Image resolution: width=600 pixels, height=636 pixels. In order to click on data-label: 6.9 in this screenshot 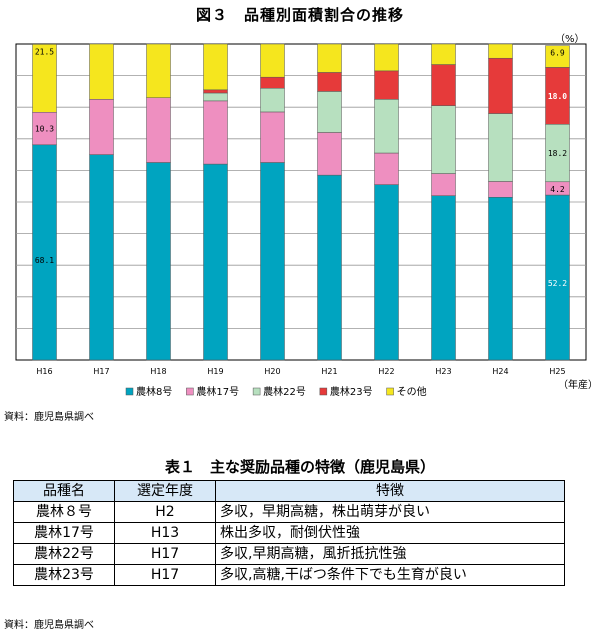, I will do `click(557, 53)`.